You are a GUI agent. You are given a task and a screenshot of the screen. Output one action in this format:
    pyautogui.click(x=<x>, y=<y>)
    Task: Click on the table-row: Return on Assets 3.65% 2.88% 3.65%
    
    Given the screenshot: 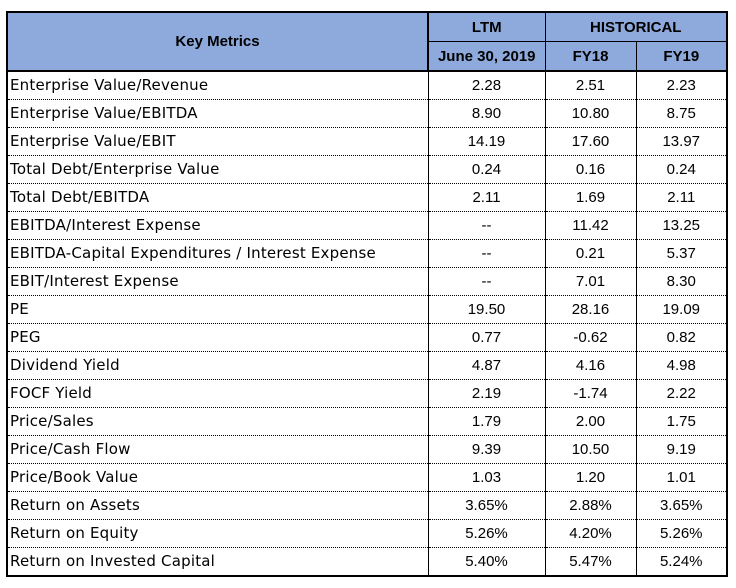 What is the action you would take?
    pyautogui.click(x=367, y=505)
    